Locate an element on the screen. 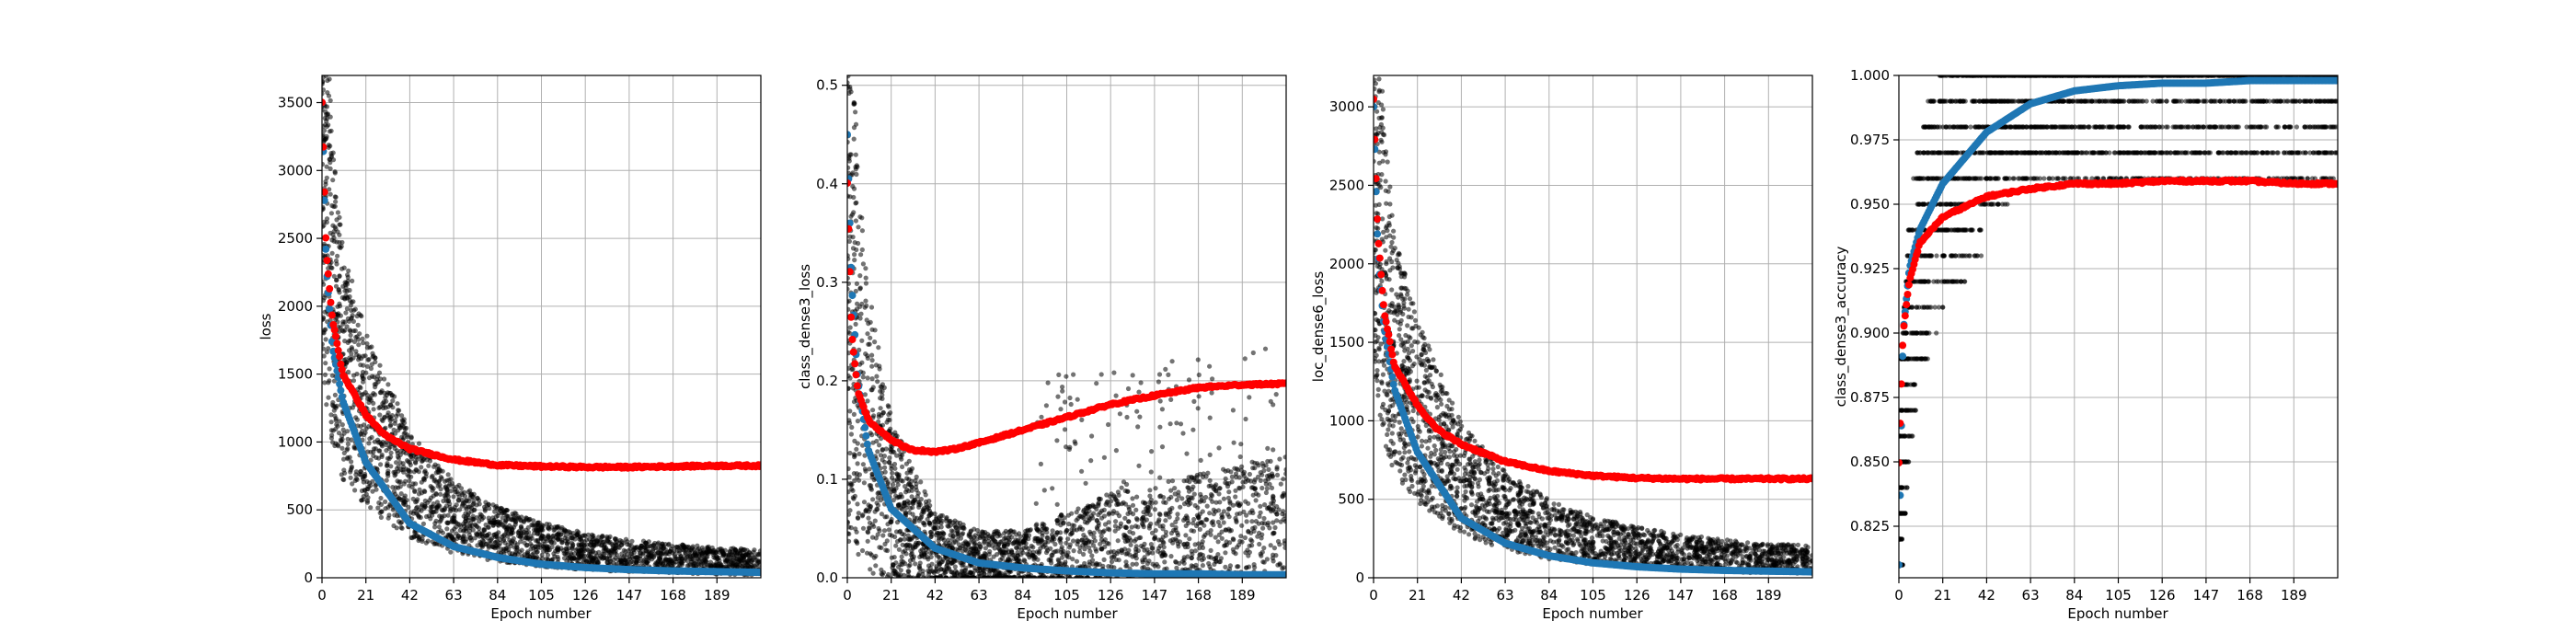  plot-area is located at coordinates (541, 326).